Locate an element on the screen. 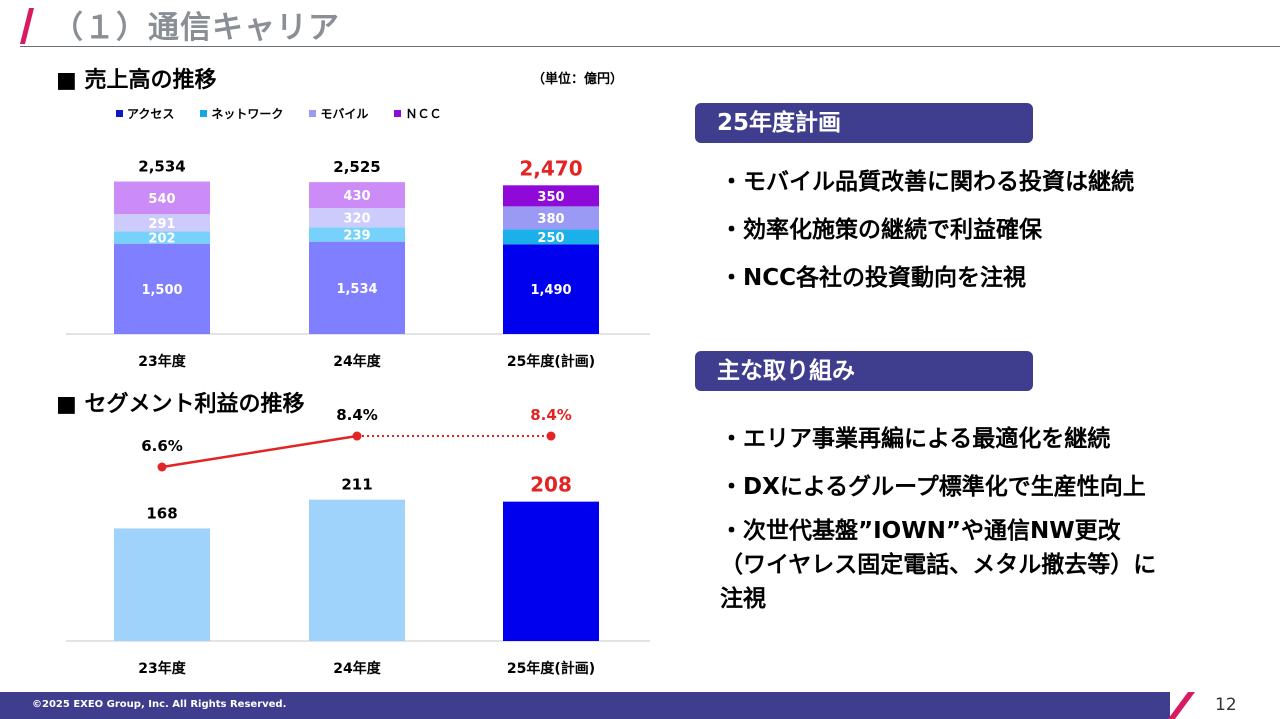  legend-label-access: アクセス is located at coordinates (151, 114).